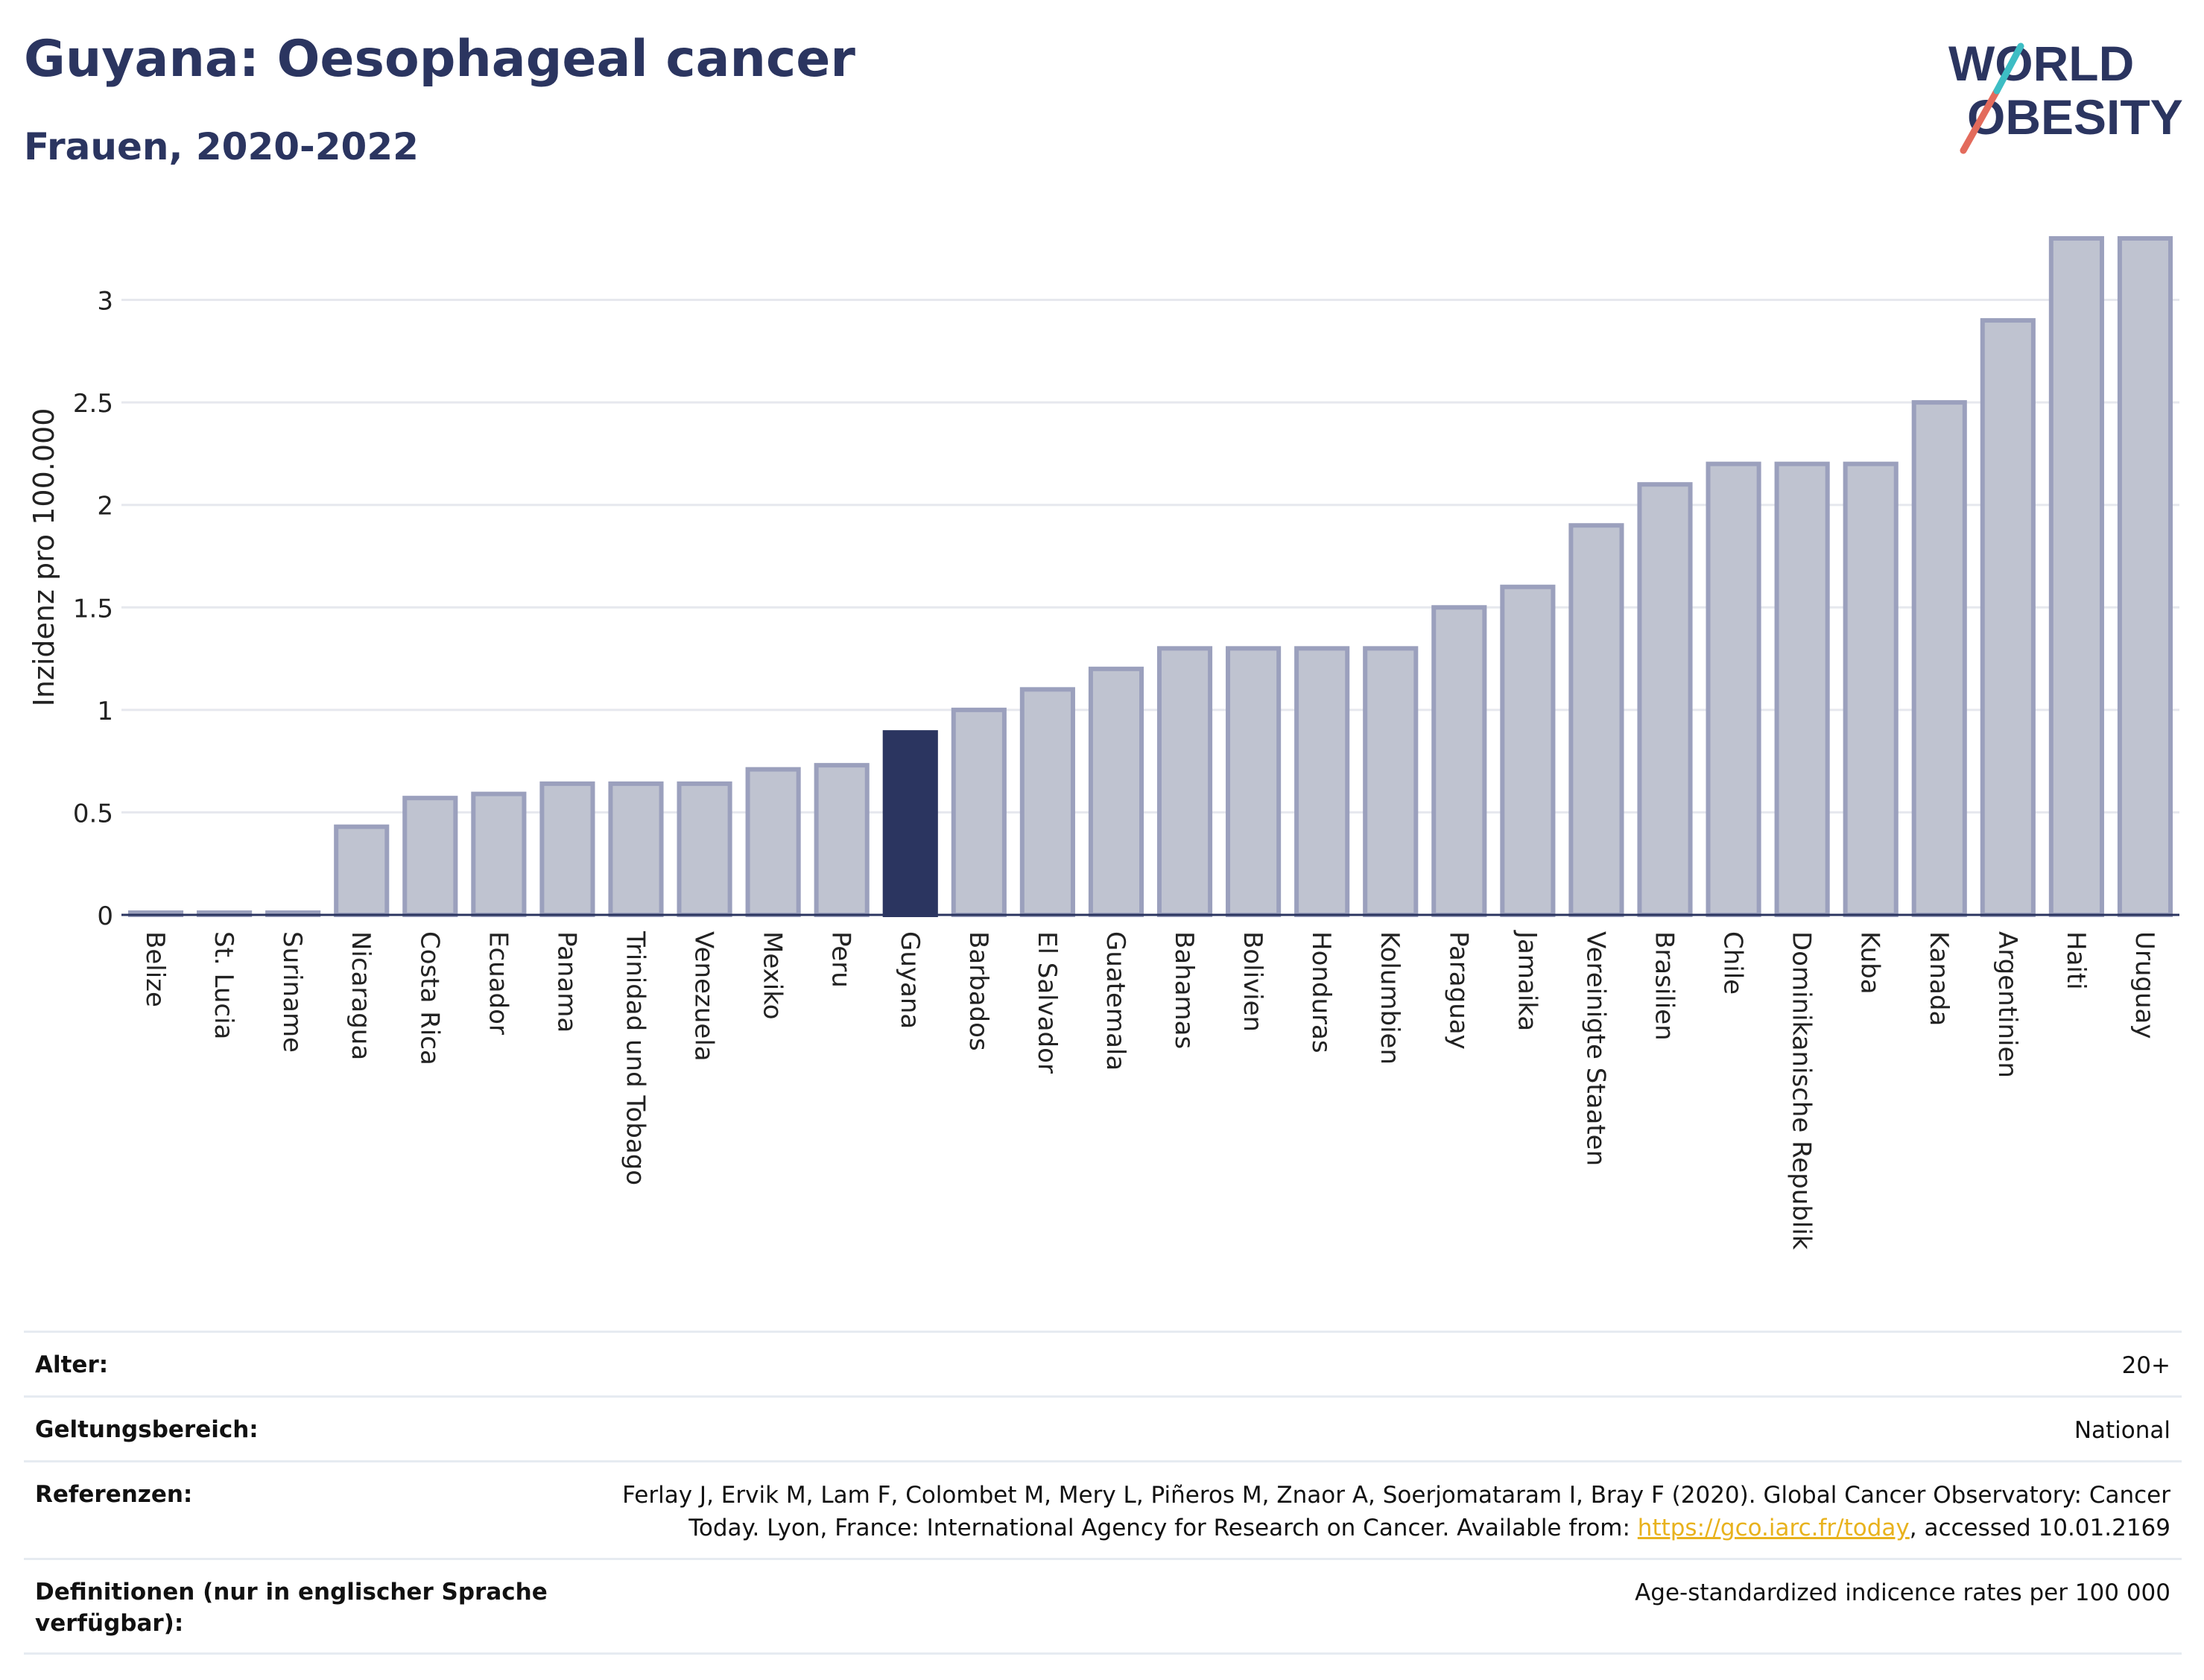 The height and width of the screenshot is (1680, 2204). What do you see at coordinates (114, 1494) in the screenshot?
I see `references-label: Referenzen:` at bounding box center [114, 1494].